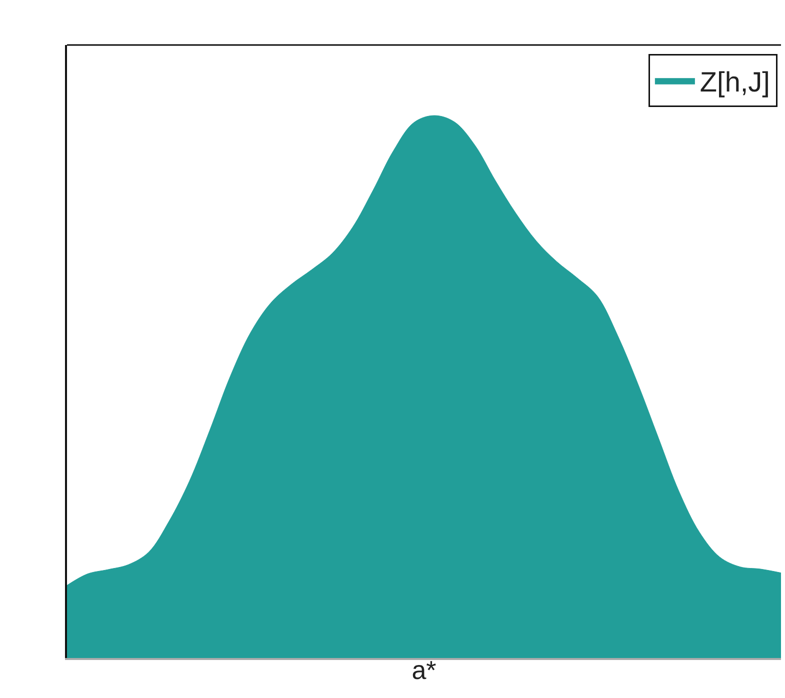 The width and height of the screenshot is (785, 698). Describe the element at coordinates (424, 669) in the screenshot. I see `x-axis-title: a*` at that location.